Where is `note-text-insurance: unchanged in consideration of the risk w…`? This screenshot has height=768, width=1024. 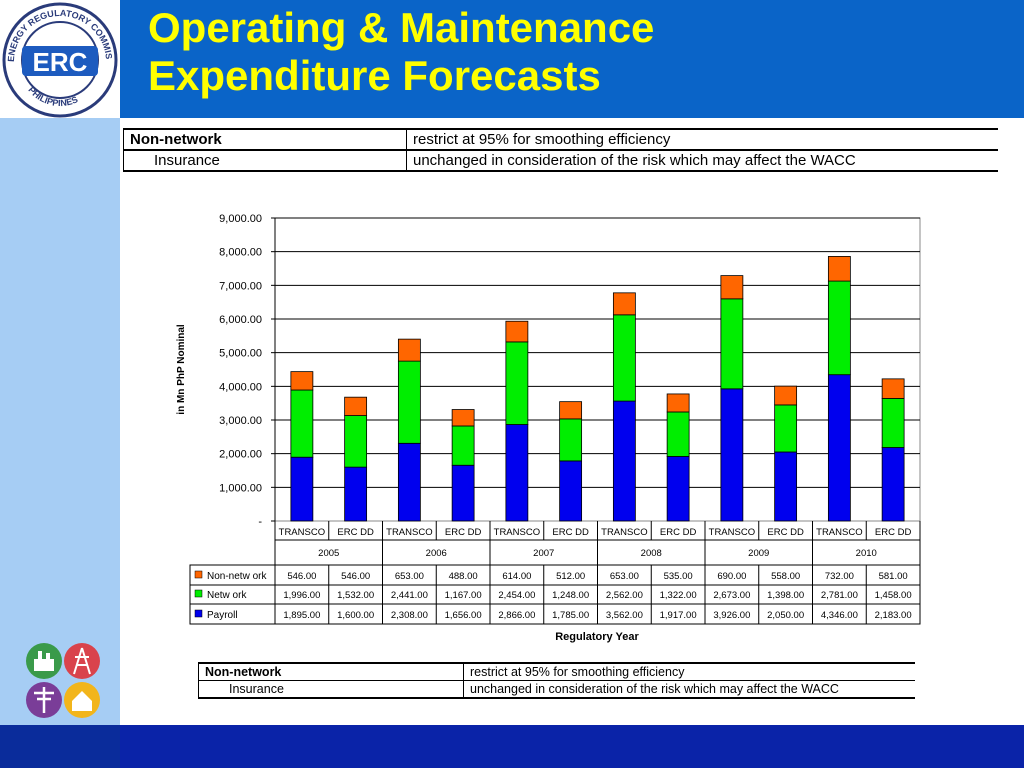
note-text-insurance: unchanged in consideration of the risk w… is located at coordinates (634, 160).